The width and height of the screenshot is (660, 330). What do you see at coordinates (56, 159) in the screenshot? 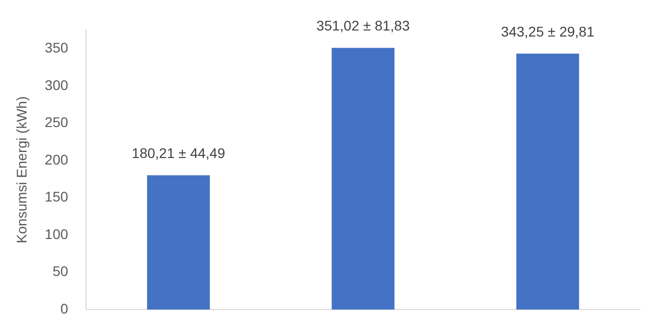
I see `y-tick-label: 200` at bounding box center [56, 159].